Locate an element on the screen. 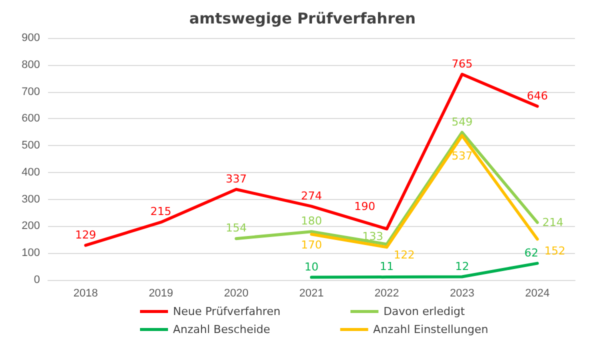 This screenshot has width=605, height=342. data-label: 129 is located at coordinates (85, 235).